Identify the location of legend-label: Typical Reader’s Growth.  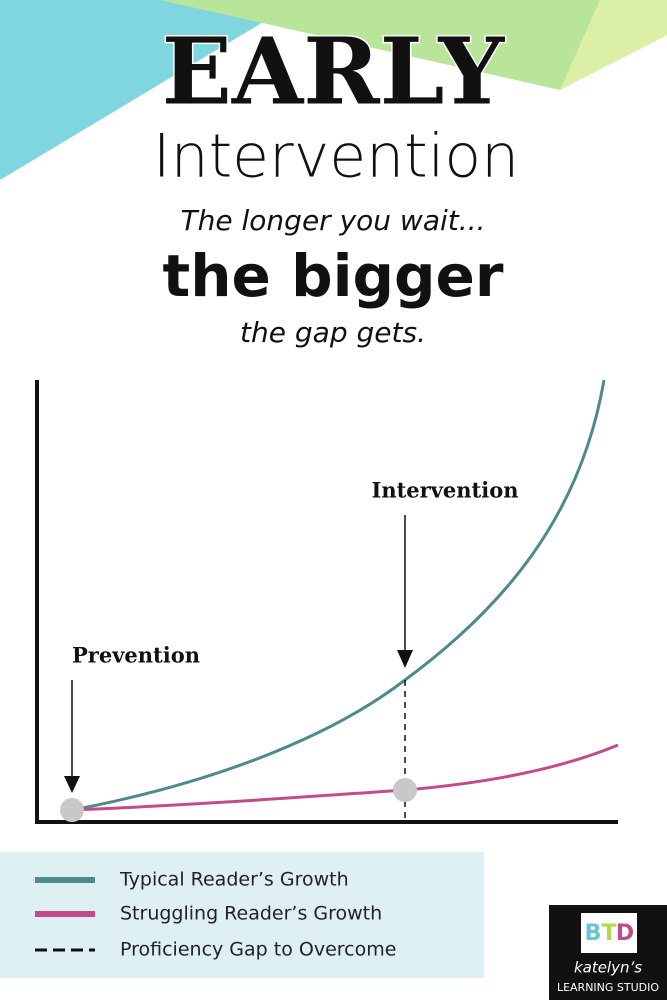
(234, 880).